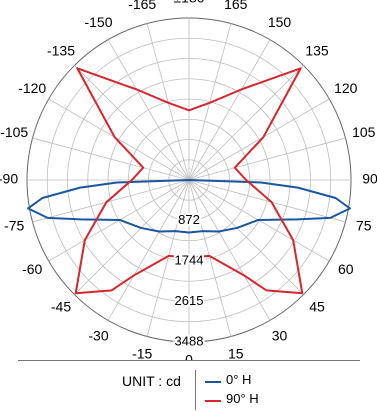 This screenshot has height=411, width=377. I want to click on angle-label: 150, so click(280, 22).